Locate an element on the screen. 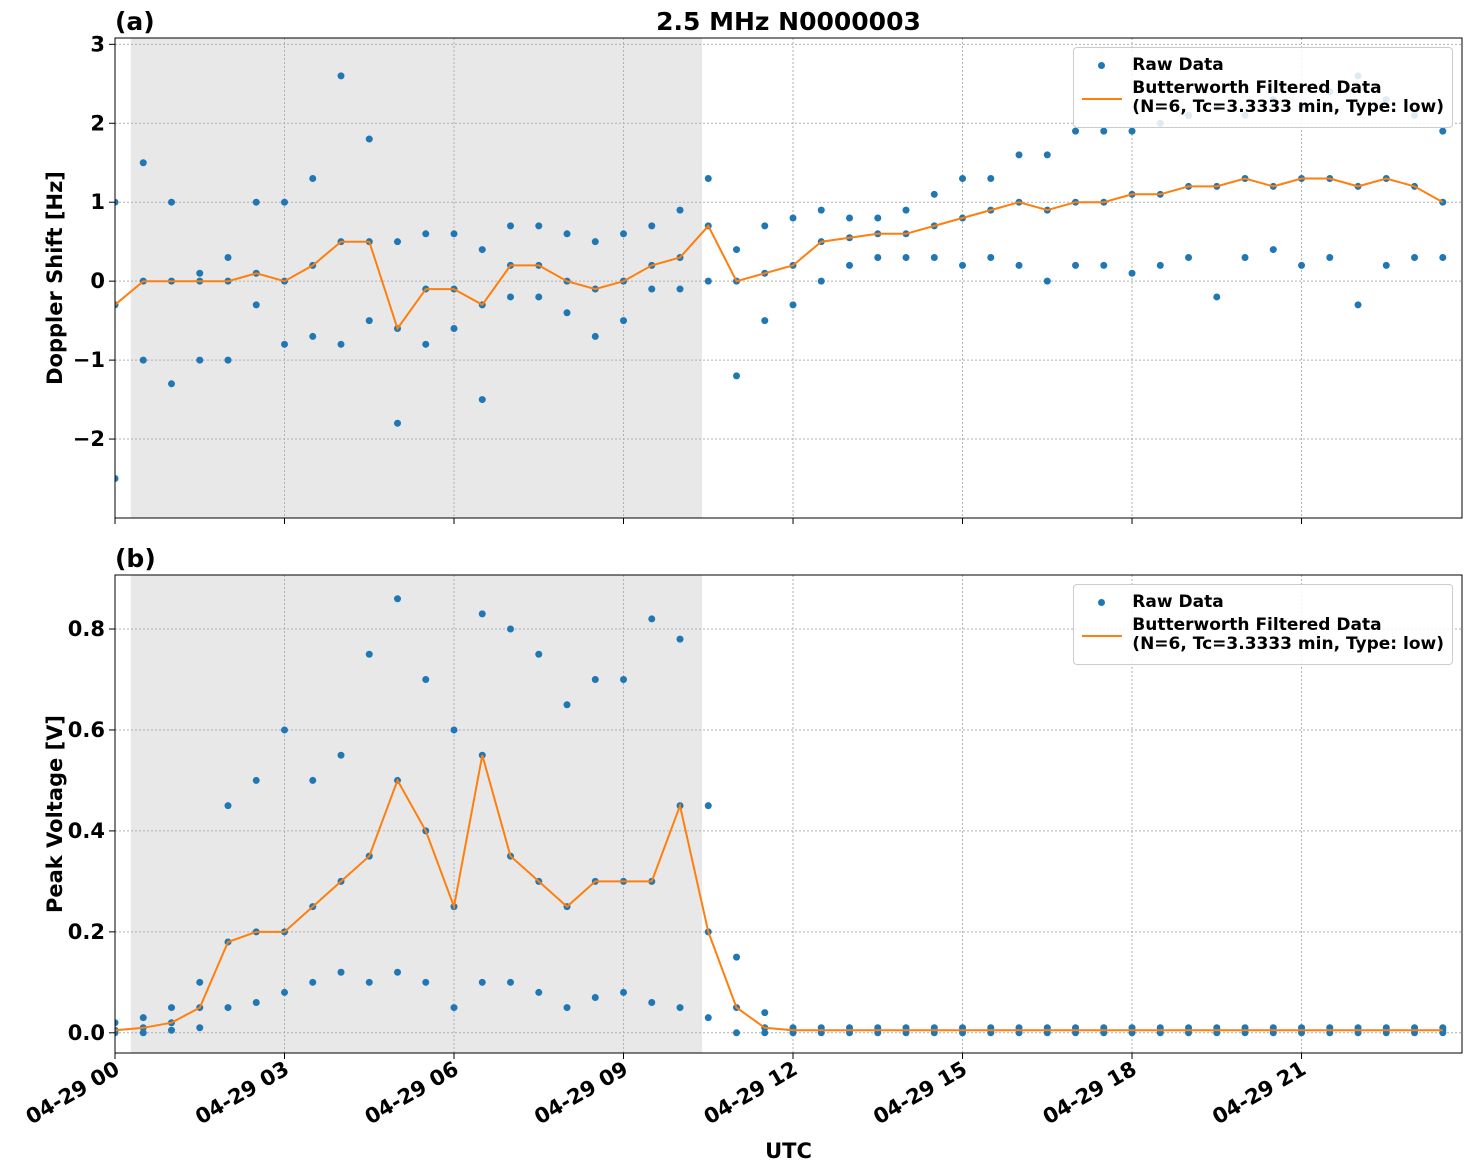 This screenshot has width=1471, height=1172. y-tick-label: 0 is located at coordinates (97, 281).